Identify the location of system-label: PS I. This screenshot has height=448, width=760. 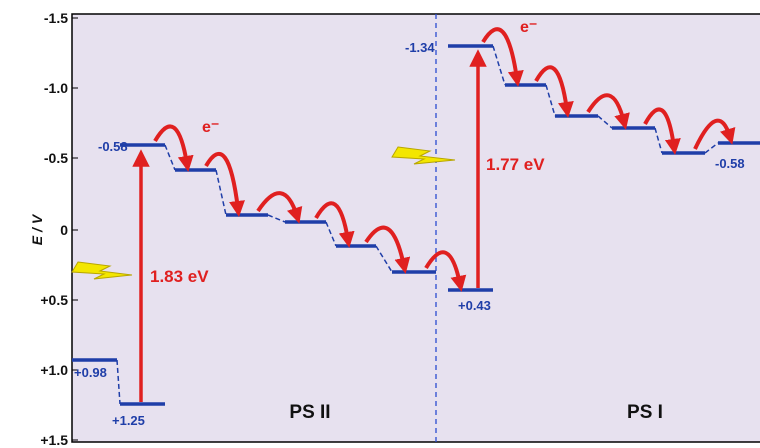
(645, 412).